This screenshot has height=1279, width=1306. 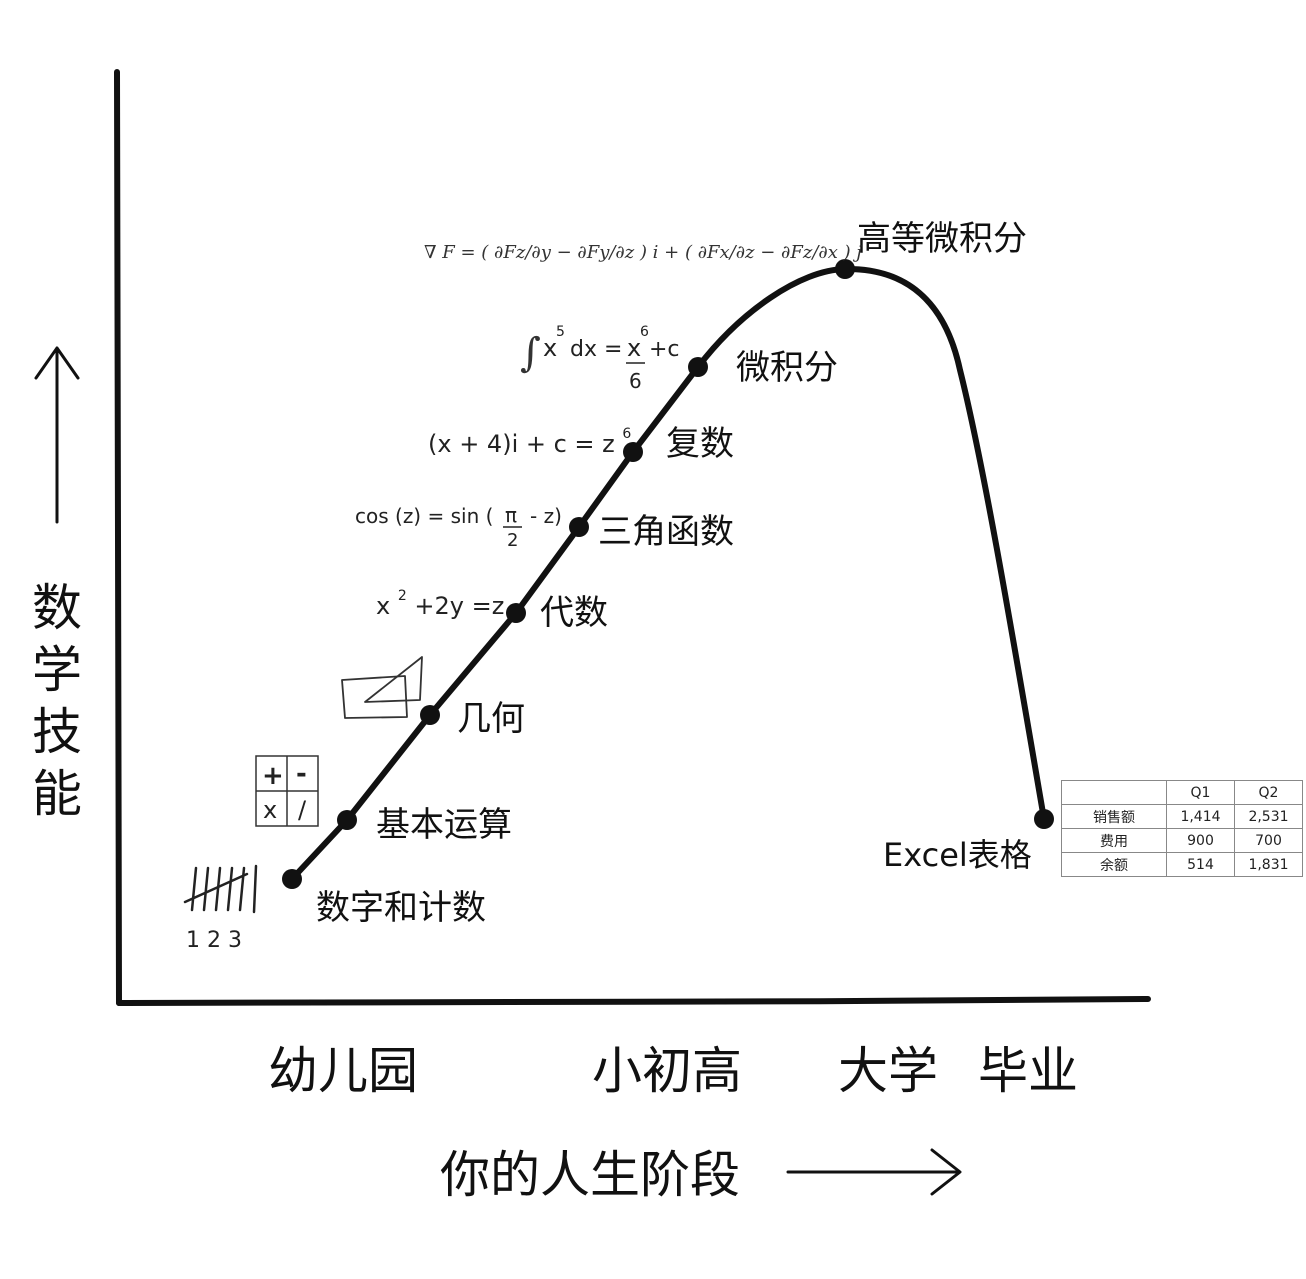 I want to click on trig-lhs: cos (z) = sin (, so click(x=424, y=516).